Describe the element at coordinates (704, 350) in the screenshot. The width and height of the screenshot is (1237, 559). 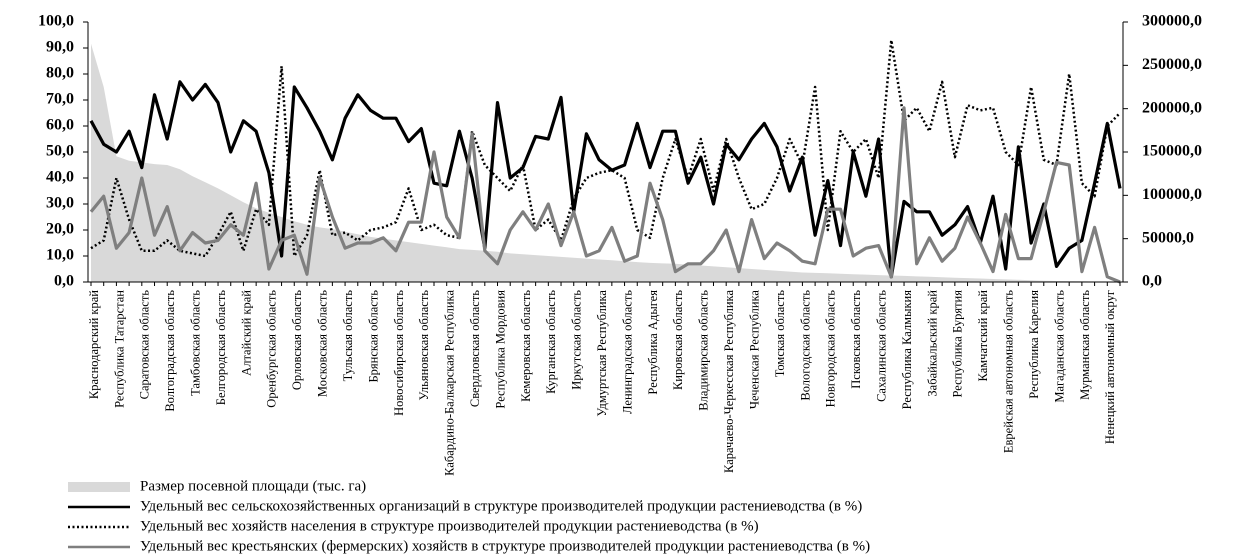
I see `x-tick-label: Владимирская область` at that location.